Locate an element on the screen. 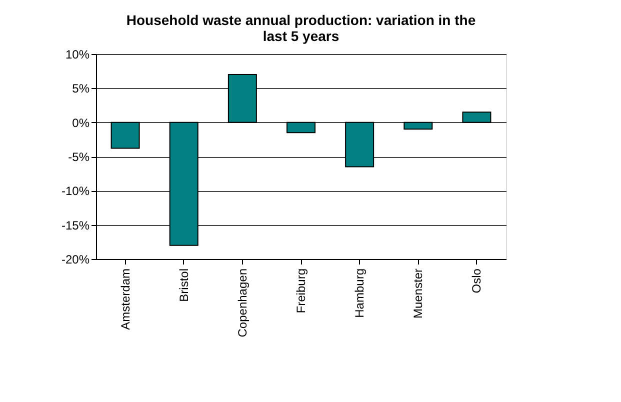  x-tick-label: Hamburg is located at coordinates (359, 293).